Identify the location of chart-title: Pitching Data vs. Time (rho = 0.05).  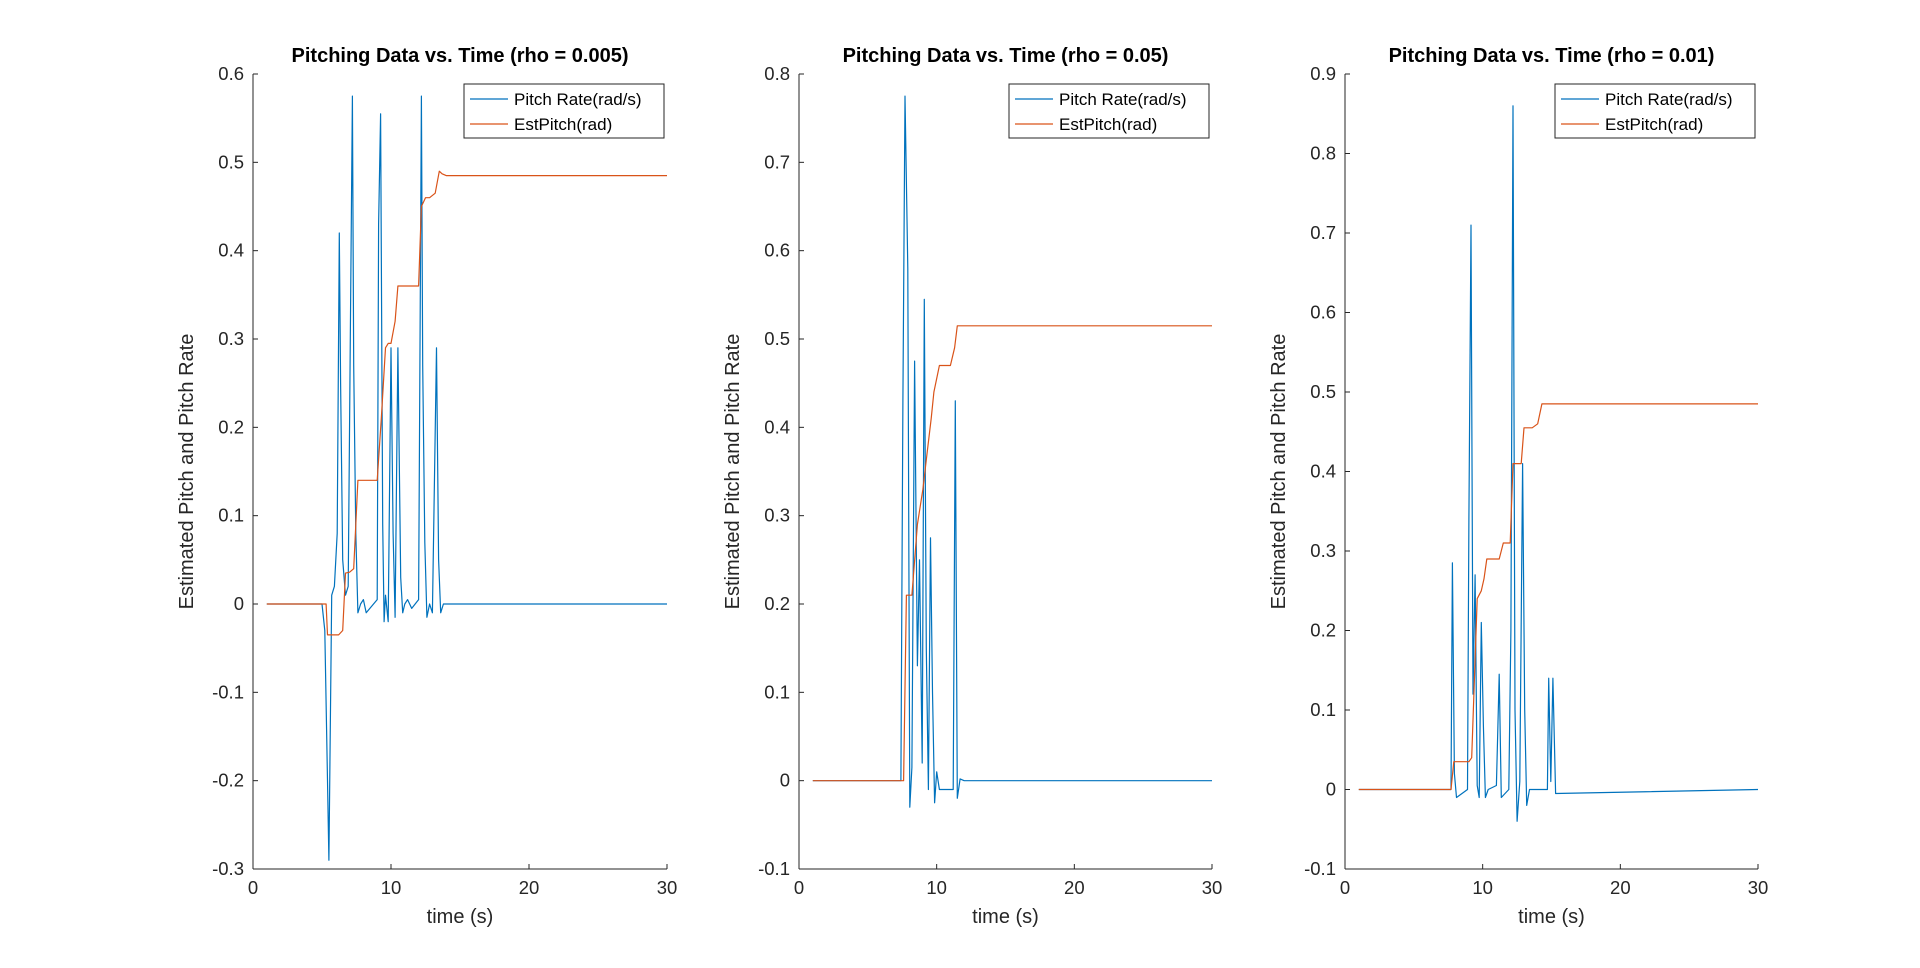
(1006, 56).